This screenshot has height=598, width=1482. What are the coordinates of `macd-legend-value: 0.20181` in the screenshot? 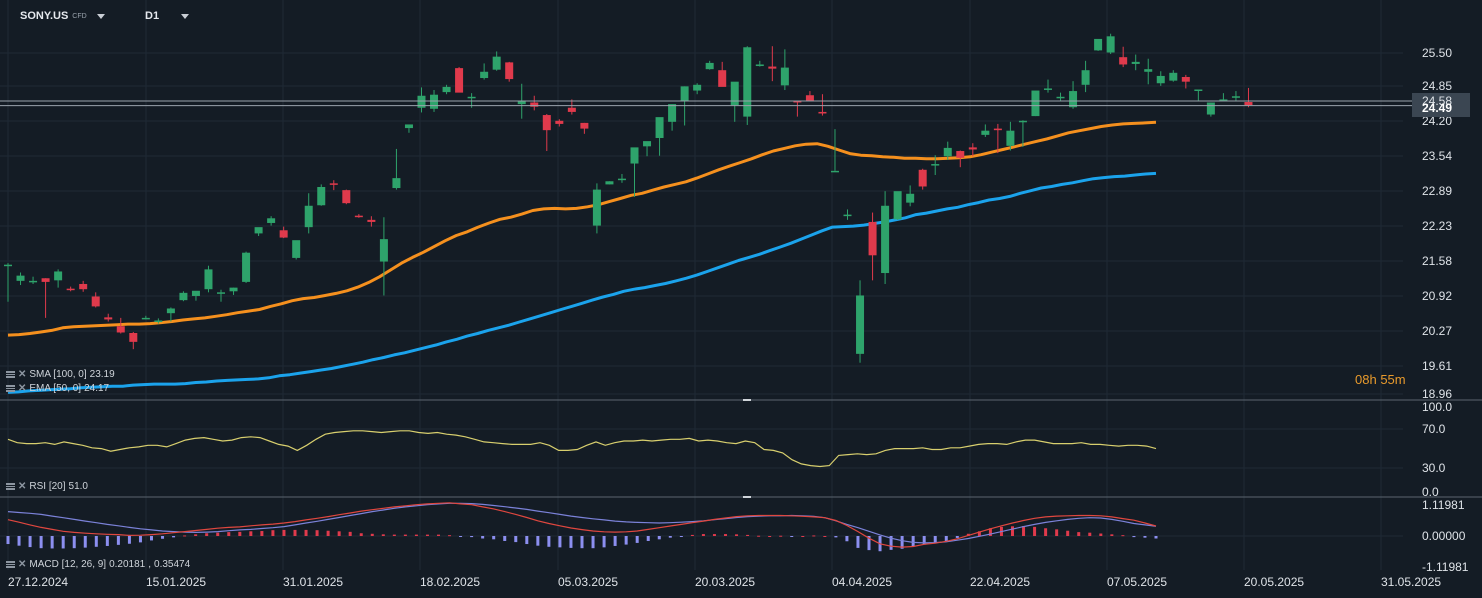 It's located at (127, 564).